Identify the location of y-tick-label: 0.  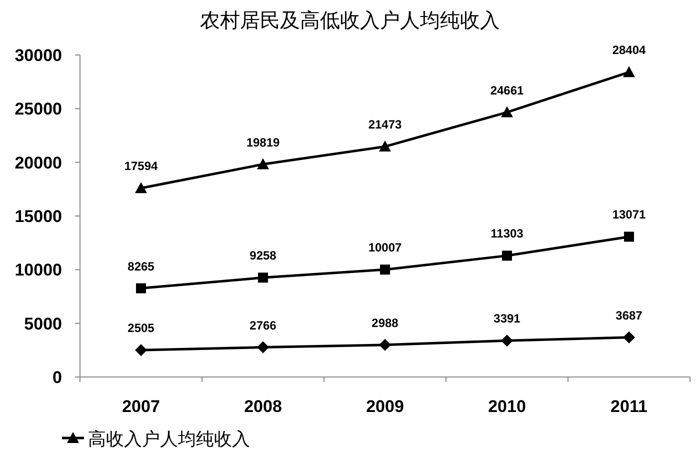
(57, 377).